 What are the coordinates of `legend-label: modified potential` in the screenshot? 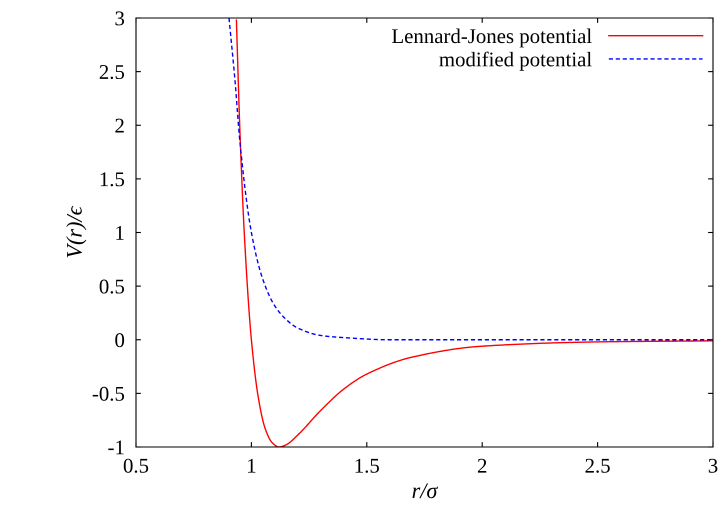 It's located at (515, 61).